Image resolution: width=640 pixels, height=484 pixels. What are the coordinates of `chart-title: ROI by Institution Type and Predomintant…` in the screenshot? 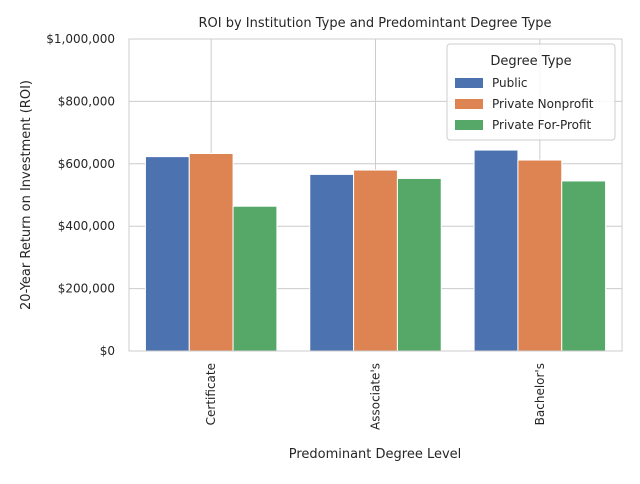 It's located at (374, 23).